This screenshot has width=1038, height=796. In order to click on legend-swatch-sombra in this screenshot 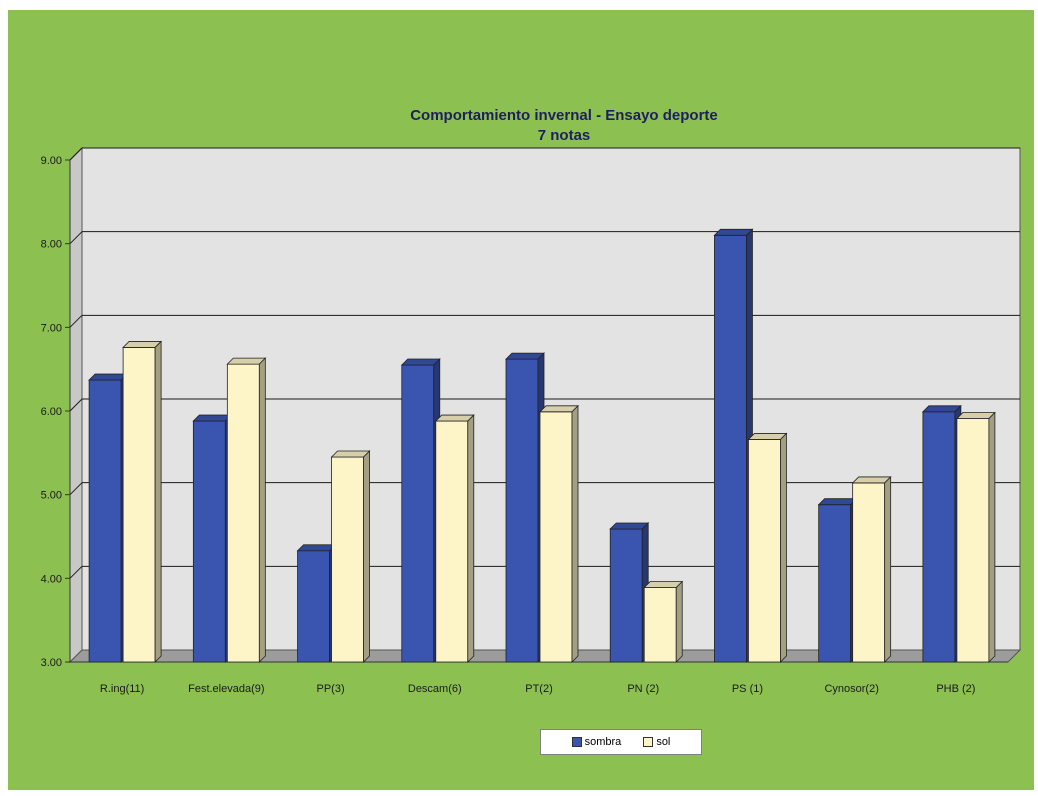, I will do `click(576, 742)`.